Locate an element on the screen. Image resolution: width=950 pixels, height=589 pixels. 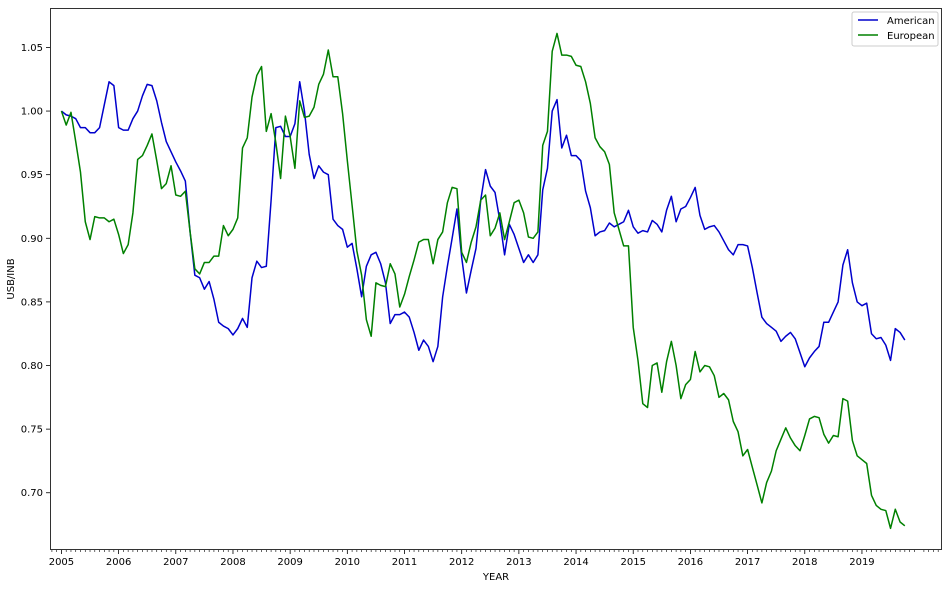
x-tick-label: 2009 is located at coordinates (289, 562).